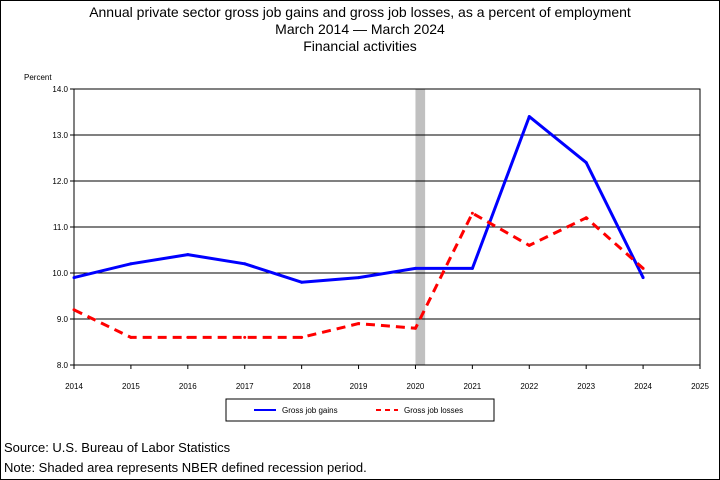  Describe the element at coordinates (74, 386) in the screenshot. I see `x-tick-label: 2014` at that location.